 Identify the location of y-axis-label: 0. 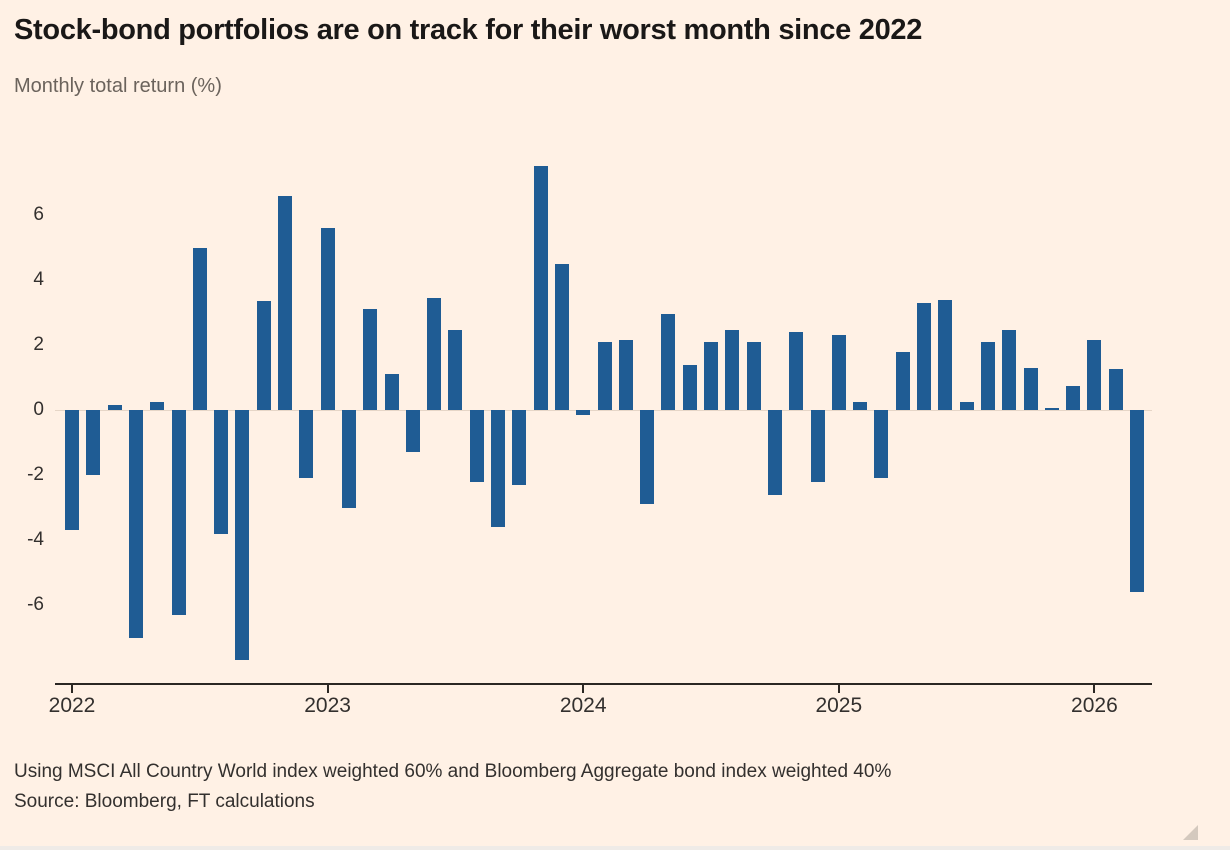
(38, 409).